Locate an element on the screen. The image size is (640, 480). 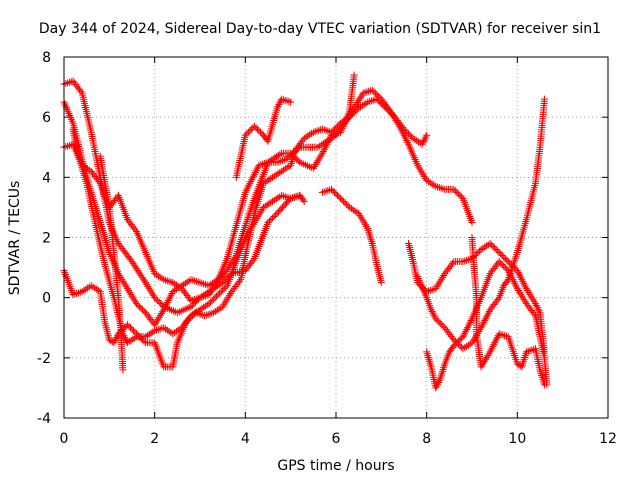
x-tick-labels: 0 2 4 6 8 10 12 is located at coordinates (338, 439).